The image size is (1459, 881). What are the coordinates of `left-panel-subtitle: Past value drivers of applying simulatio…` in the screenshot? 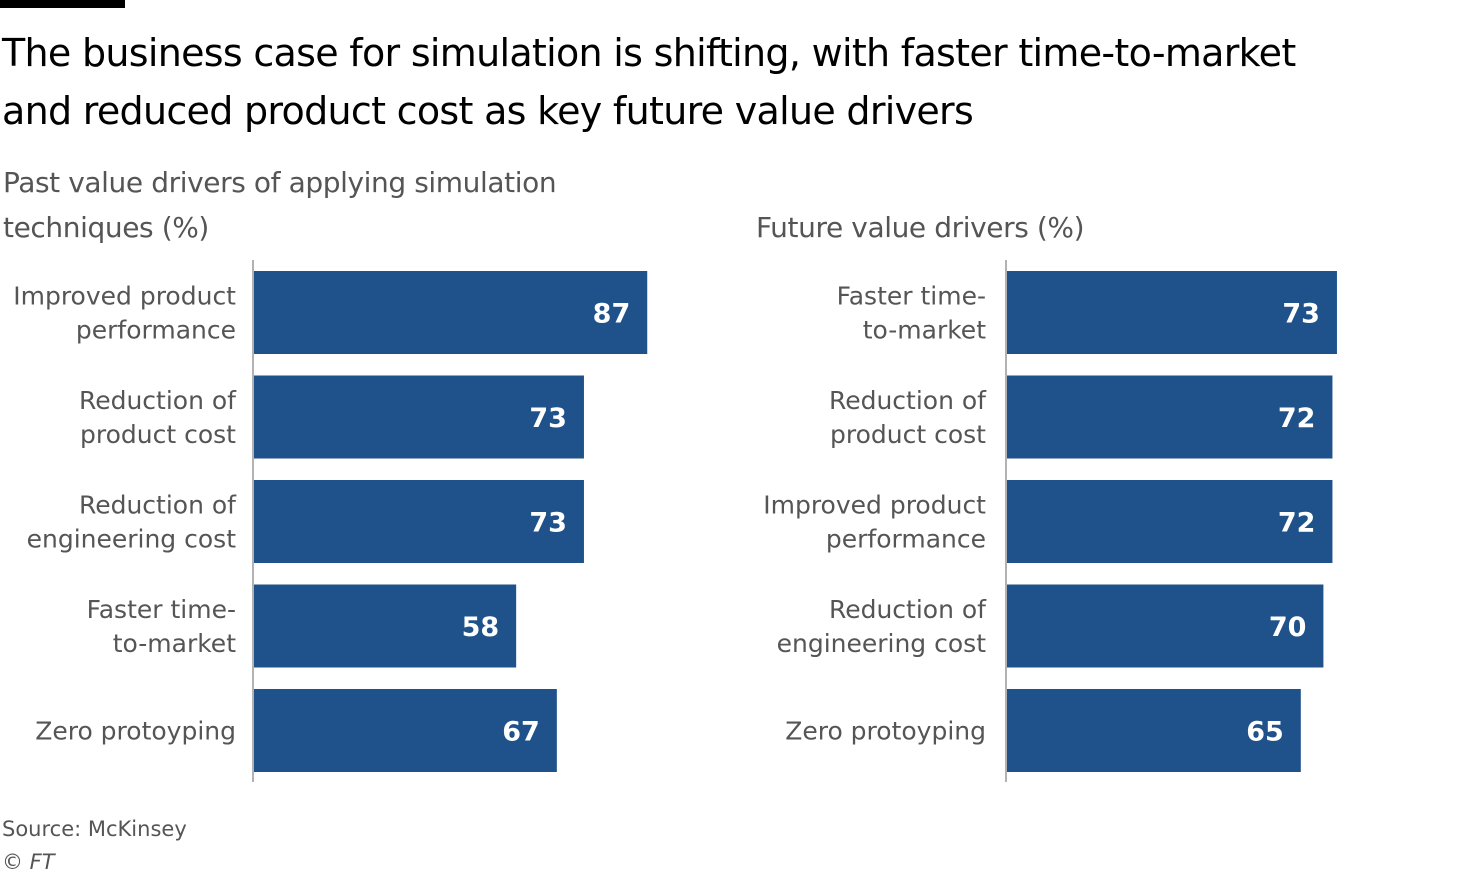 It's located at (280, 205).